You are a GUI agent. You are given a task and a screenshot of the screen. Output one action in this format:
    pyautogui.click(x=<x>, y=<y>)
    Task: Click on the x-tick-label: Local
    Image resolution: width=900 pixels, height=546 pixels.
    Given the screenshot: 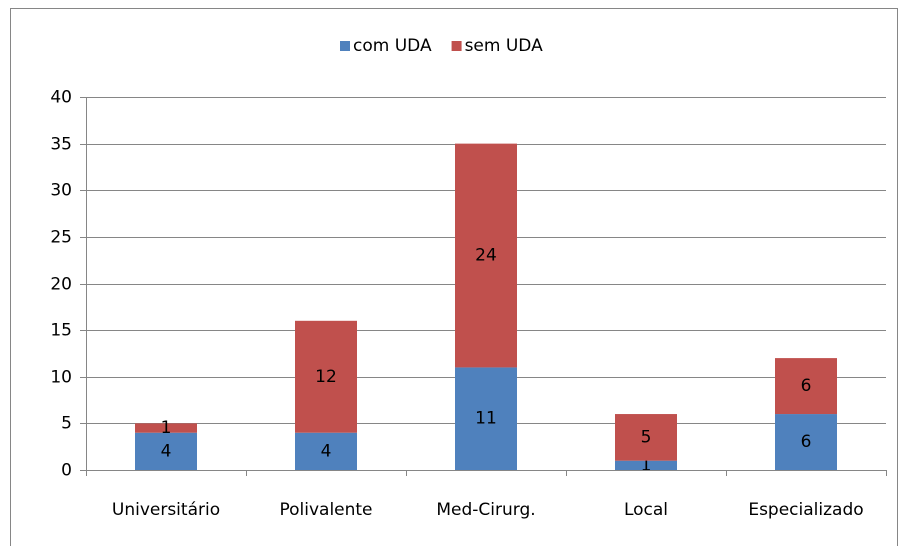 What is the action you would take?
    pyautogui.click(x=646, y=510)
    